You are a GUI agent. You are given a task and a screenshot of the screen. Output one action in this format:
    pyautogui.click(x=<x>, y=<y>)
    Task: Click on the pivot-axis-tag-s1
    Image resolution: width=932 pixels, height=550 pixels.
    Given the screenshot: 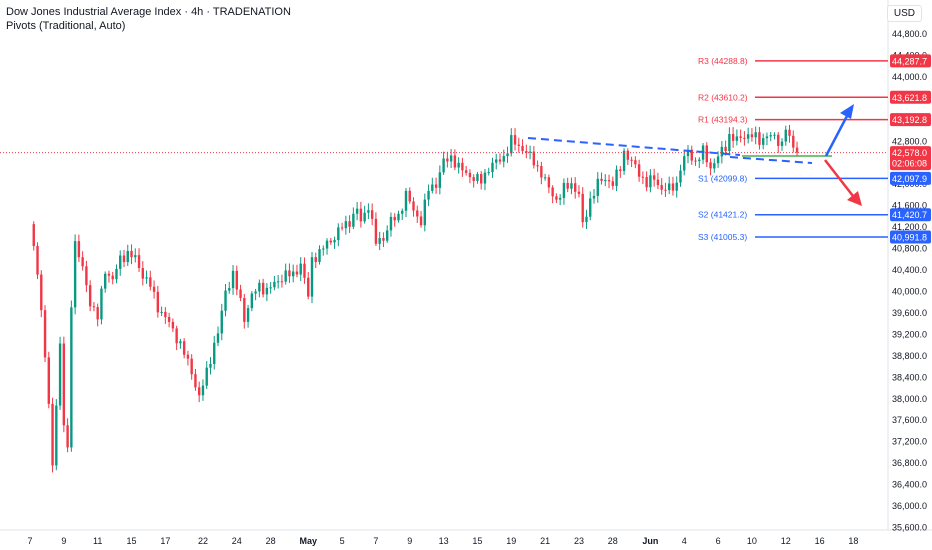 What is the action you would take?
    pyautogui.click(x=910, y=178)
    